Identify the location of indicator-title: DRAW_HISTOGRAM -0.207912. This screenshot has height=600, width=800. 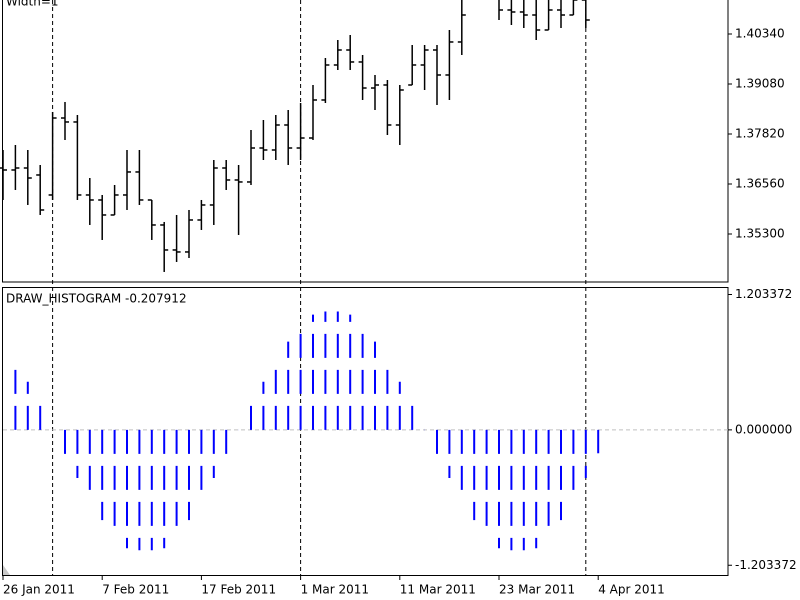
(96, 299).